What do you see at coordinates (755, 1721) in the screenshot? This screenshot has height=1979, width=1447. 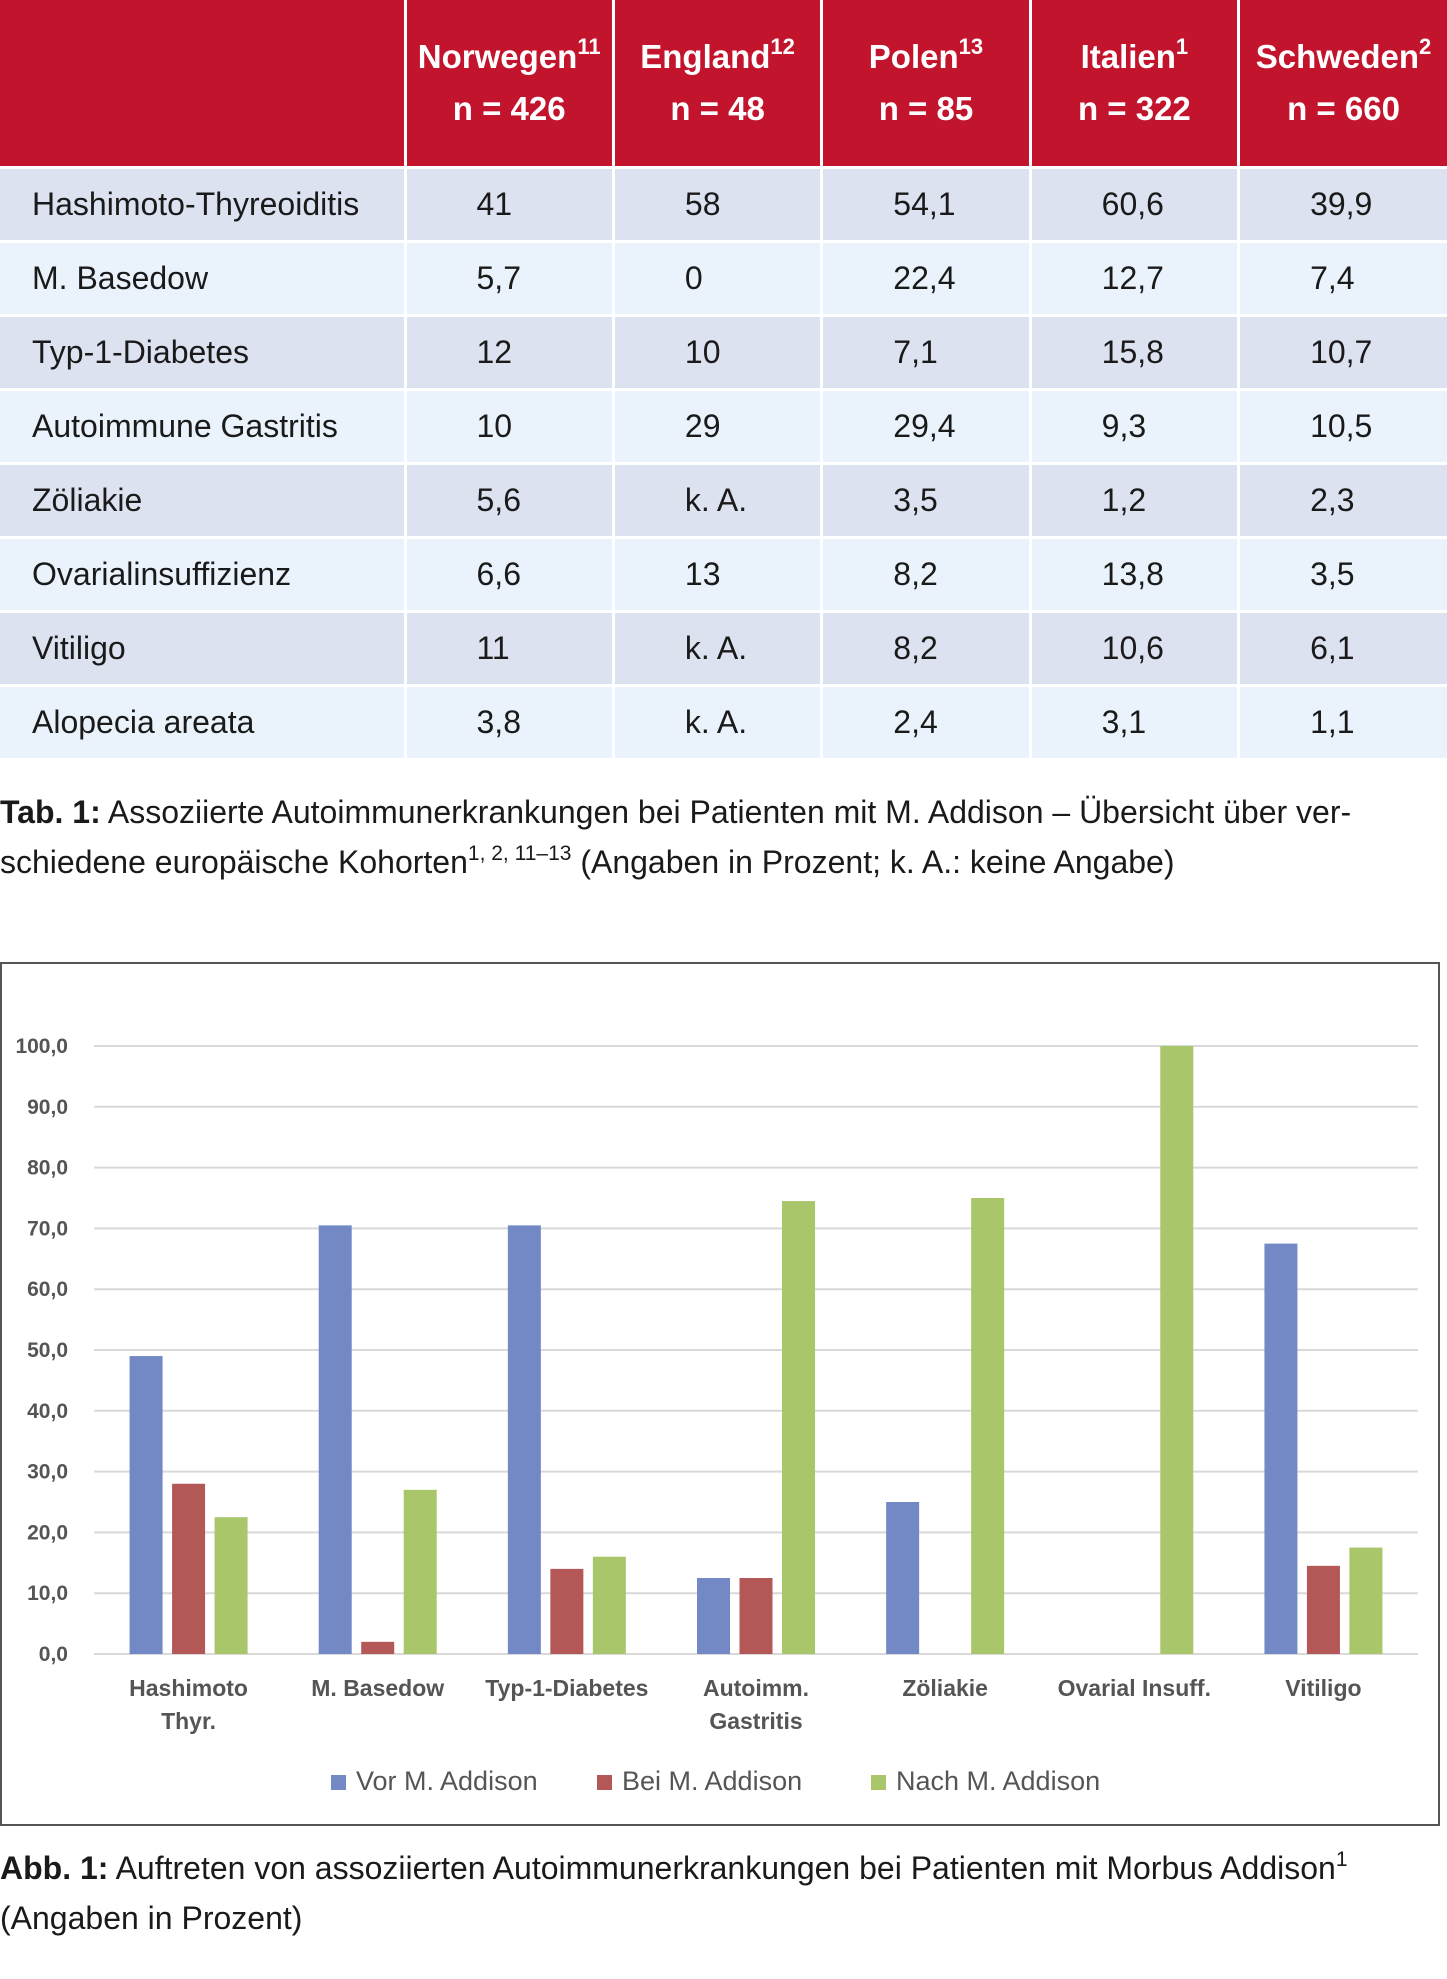 I see `x-category-label: Gastritis` at bounding box center [755, 1721].